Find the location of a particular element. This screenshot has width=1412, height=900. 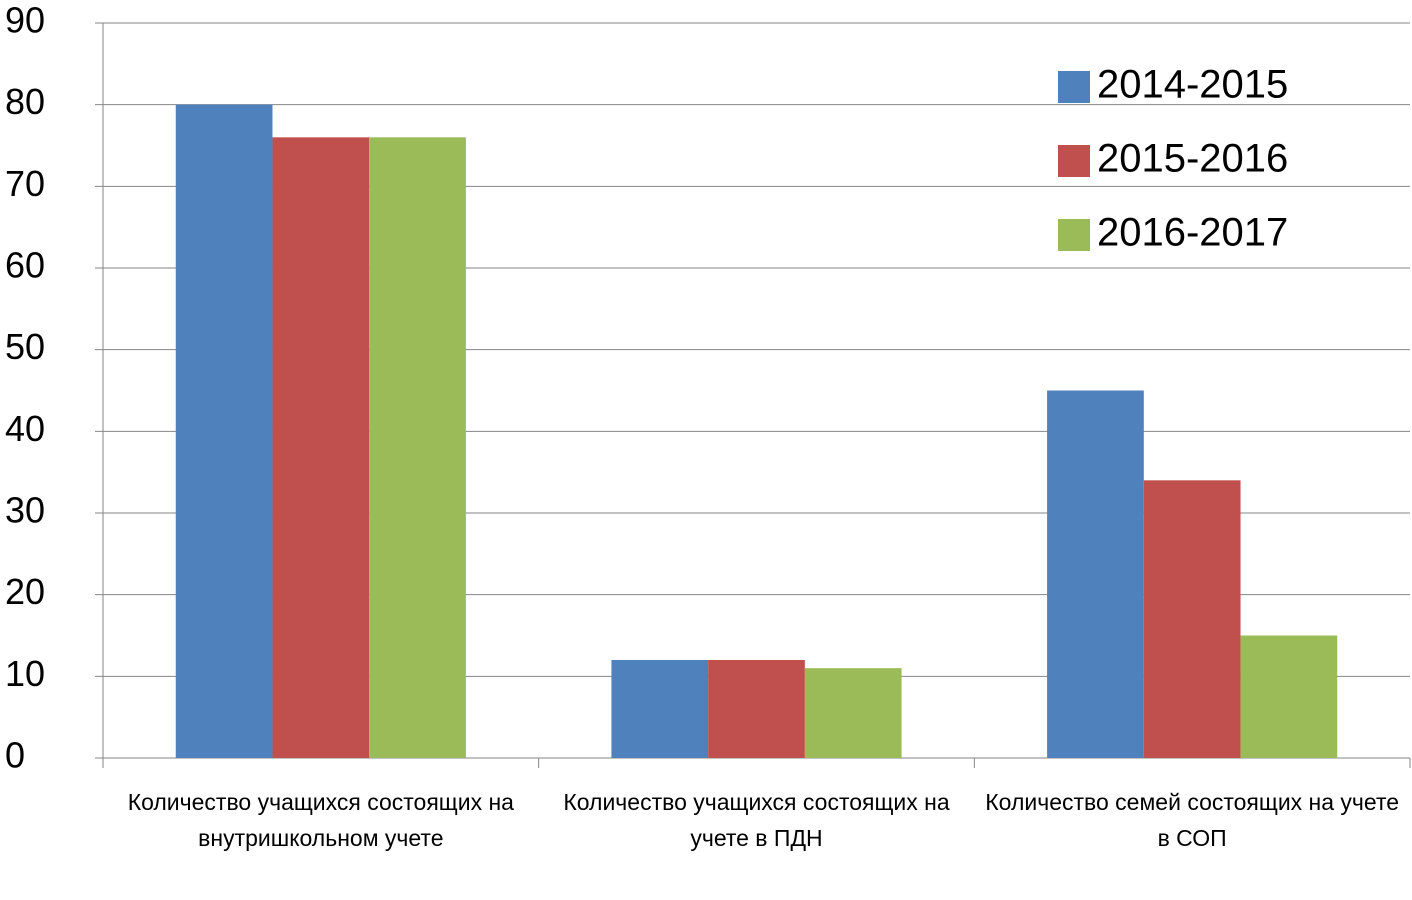

legend-label: 2015-2016 is located at coordinates (1192, 159).